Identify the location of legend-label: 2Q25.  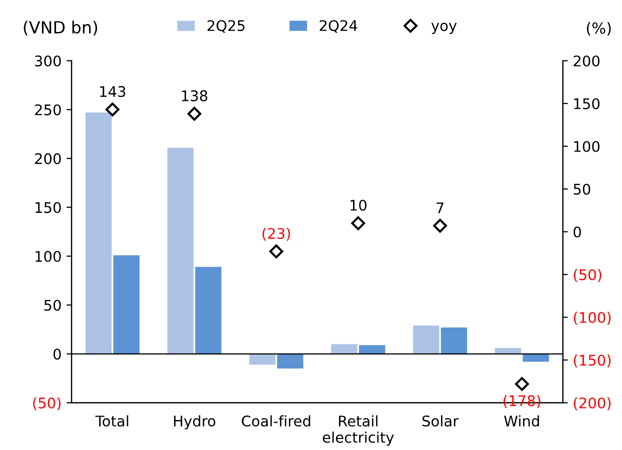
(226, 26).